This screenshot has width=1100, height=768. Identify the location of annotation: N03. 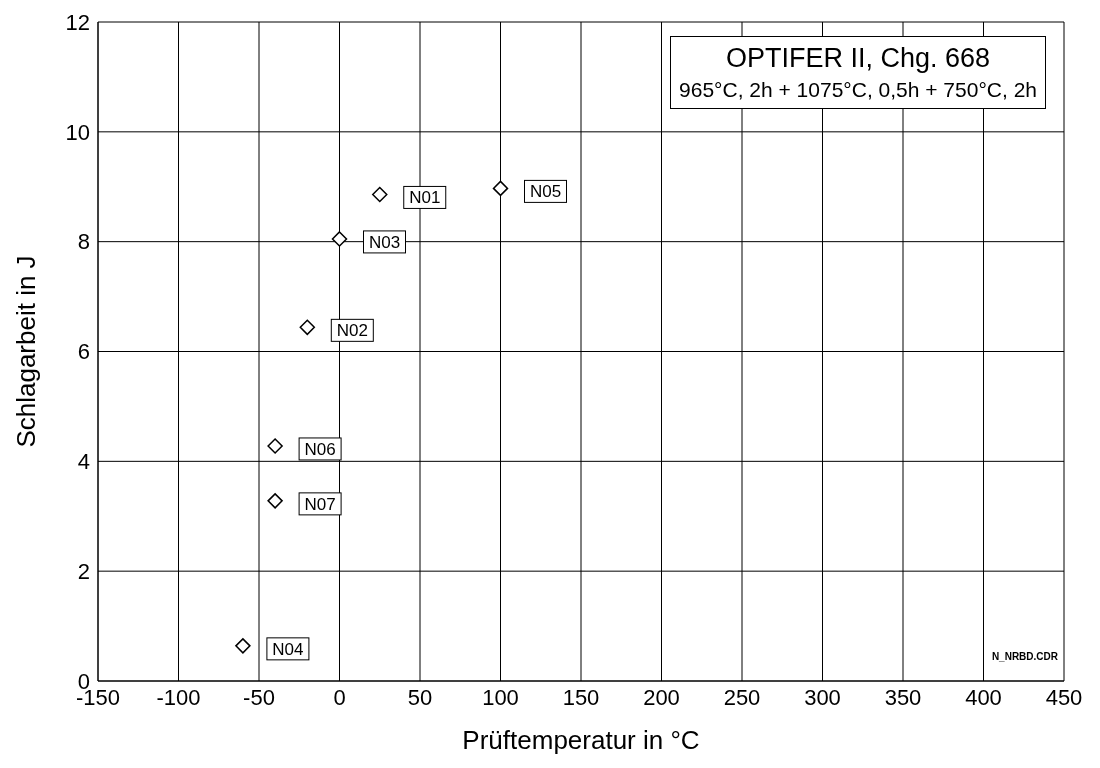
(384, 242).